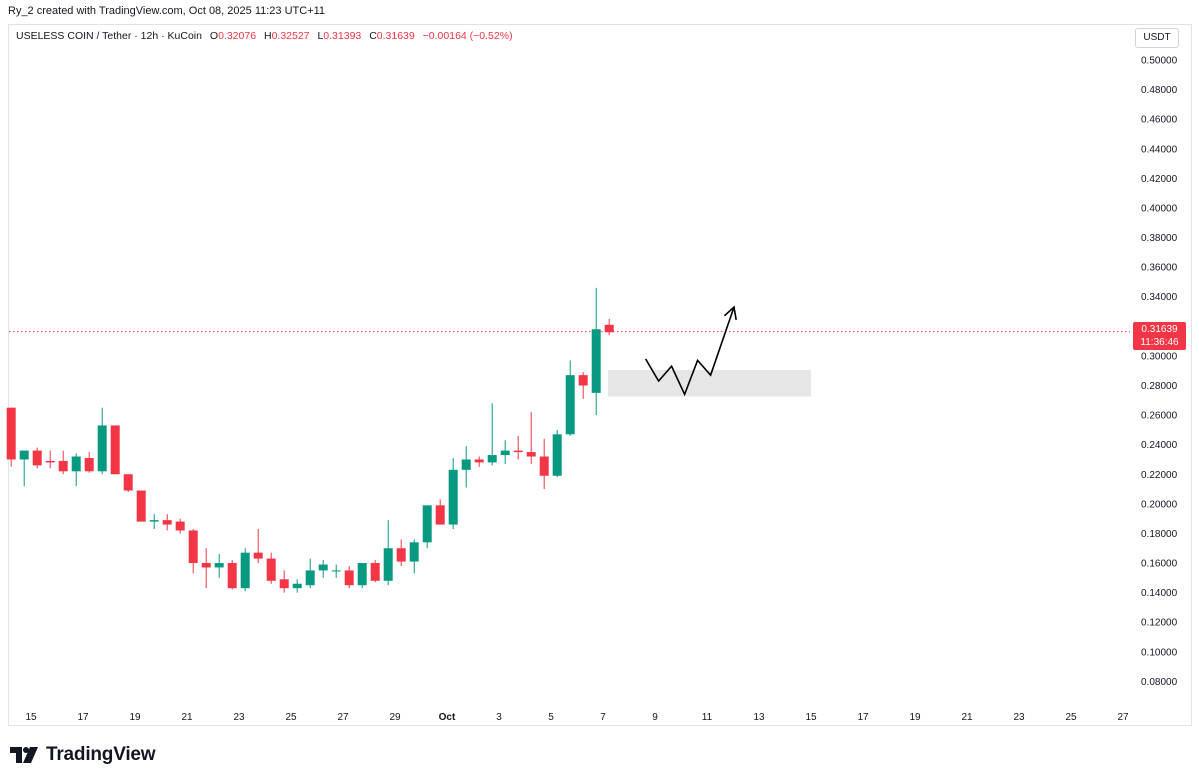 This screenshot has width=1199, height=780. Describe the element at coordinates (109, 36) in the screenshot. I see `symbol-title: USELESS COIN / Tether · 12h · KuCoin` at that location.